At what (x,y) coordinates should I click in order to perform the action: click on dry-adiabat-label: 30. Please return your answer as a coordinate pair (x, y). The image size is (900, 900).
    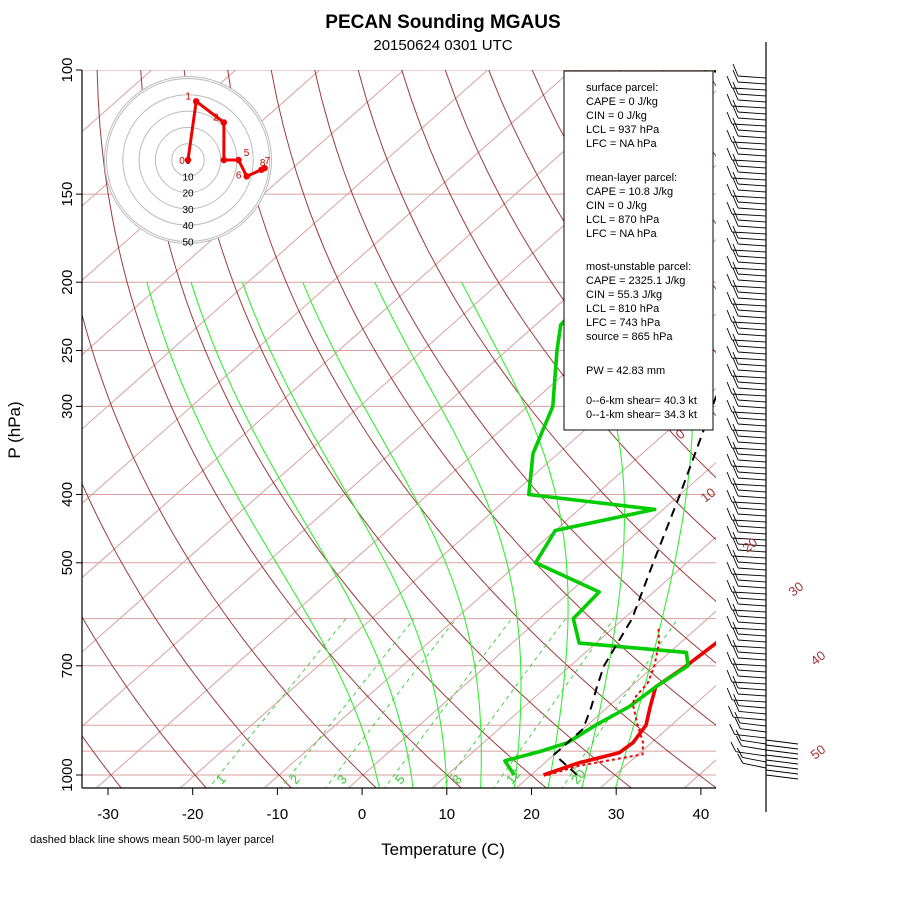
    Looking at the image, I should click on (796, 589).